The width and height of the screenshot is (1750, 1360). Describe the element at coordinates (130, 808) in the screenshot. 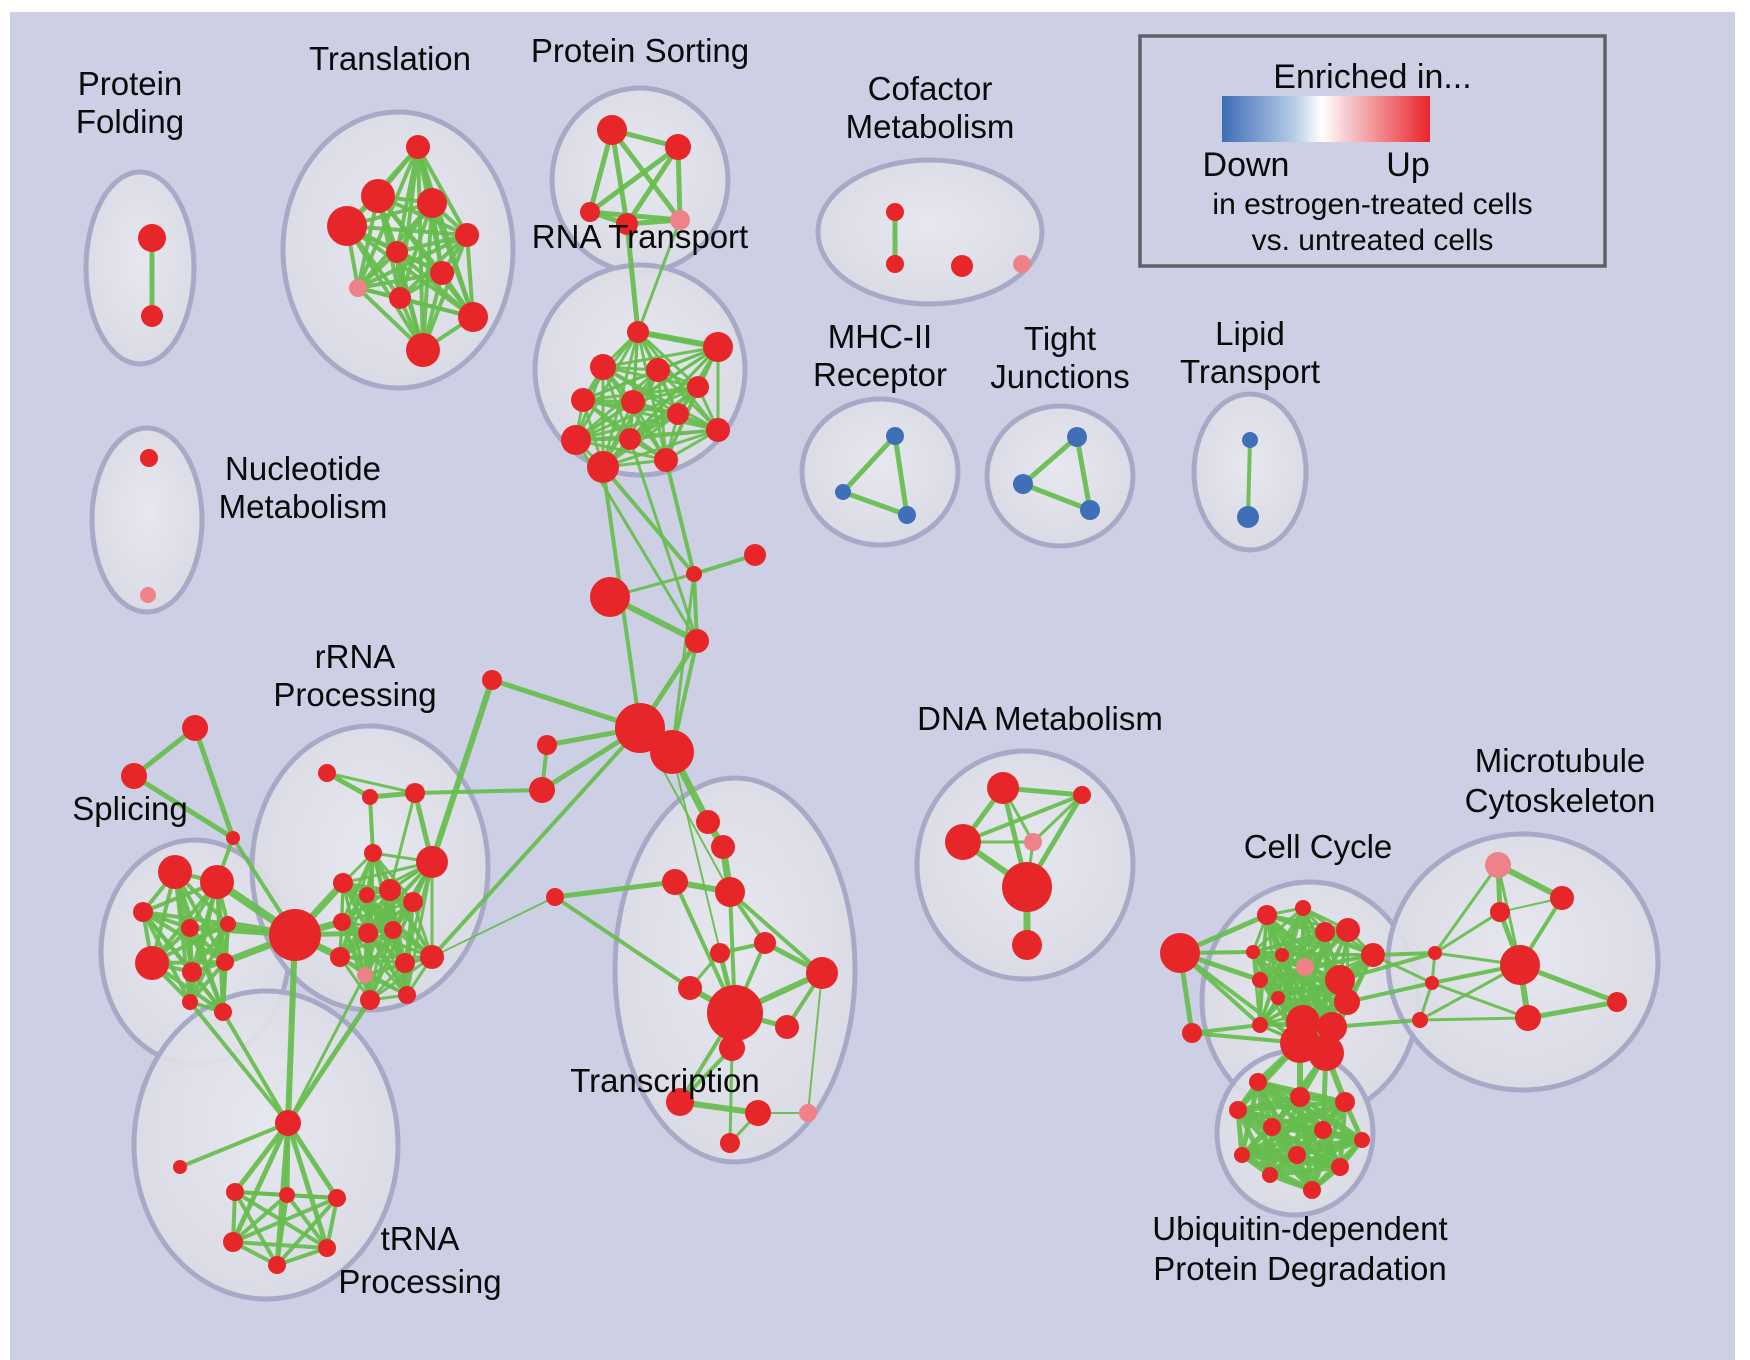

I see `cluster-label-splicing: Splicing` at that location.